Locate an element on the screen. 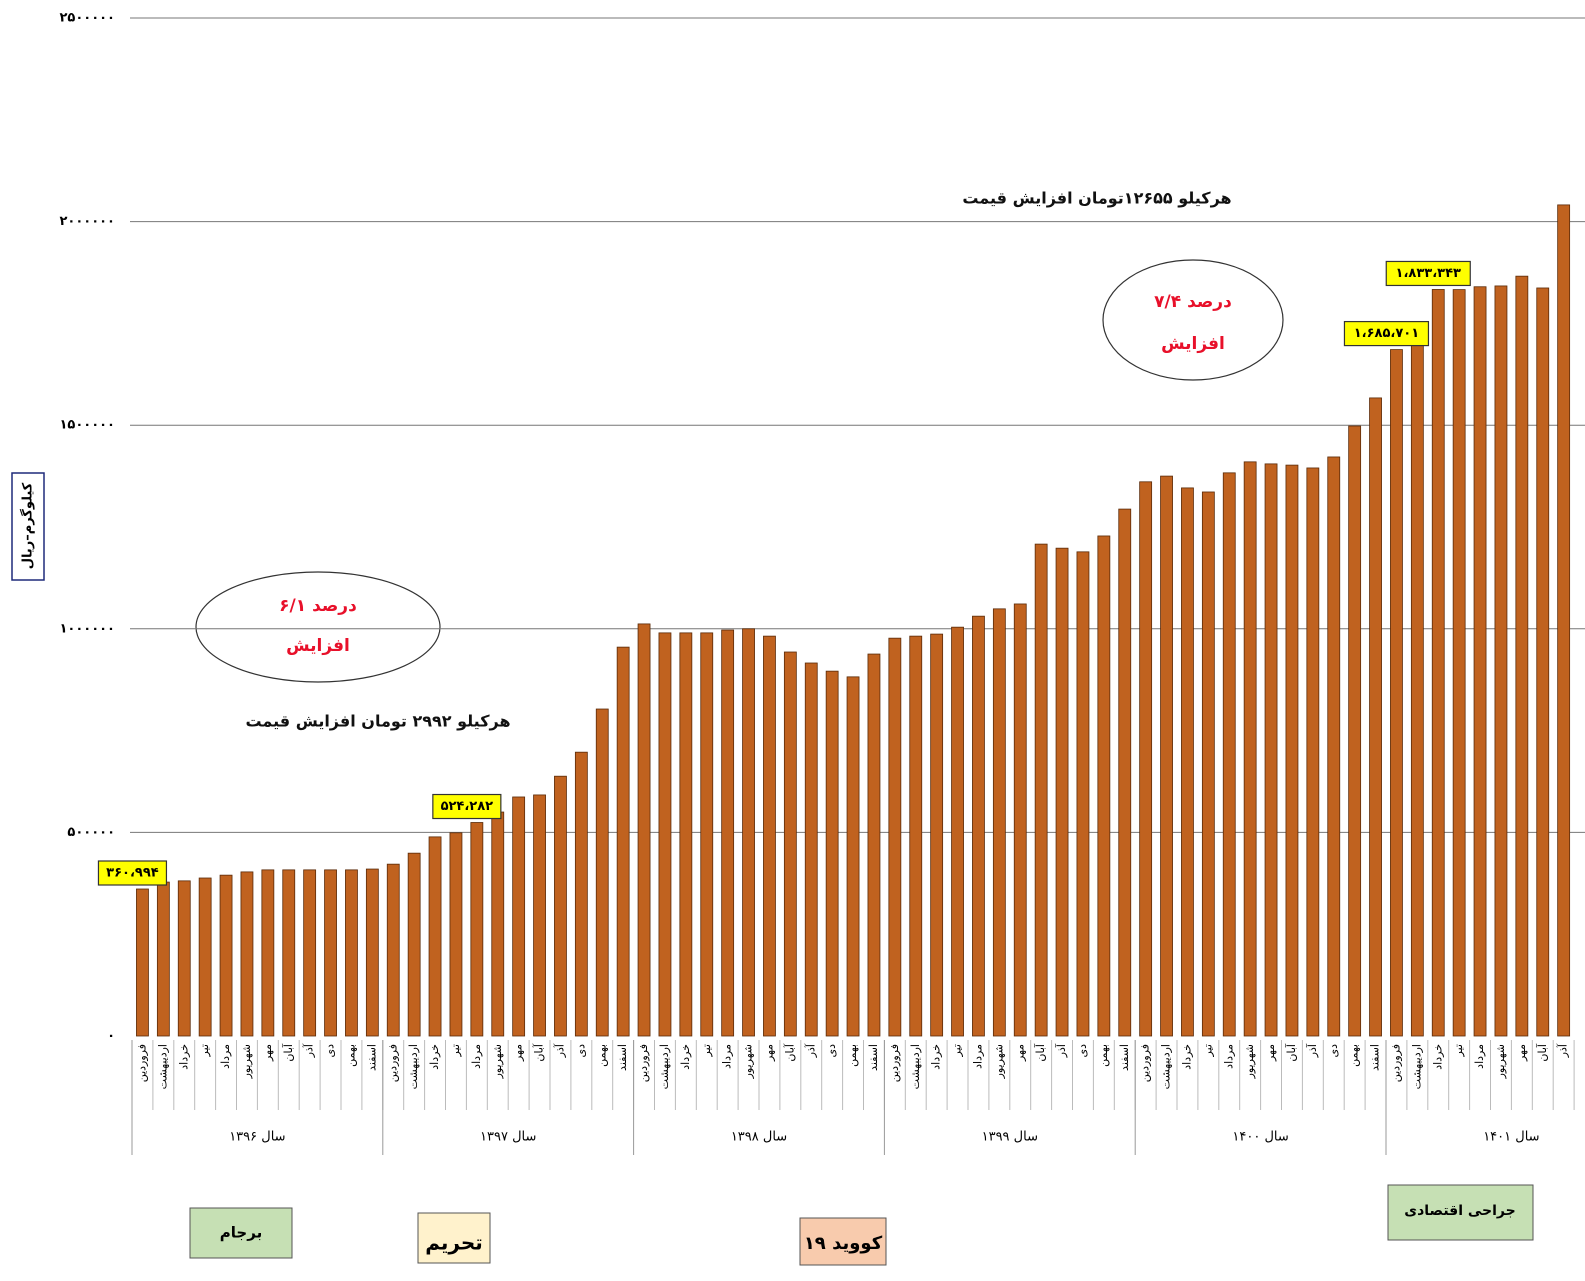 The height and width of the screenshot is (1281, 1585). value-label: ۱،۸۳۳،۳۴۳ is located at coordinates (1428, 273).